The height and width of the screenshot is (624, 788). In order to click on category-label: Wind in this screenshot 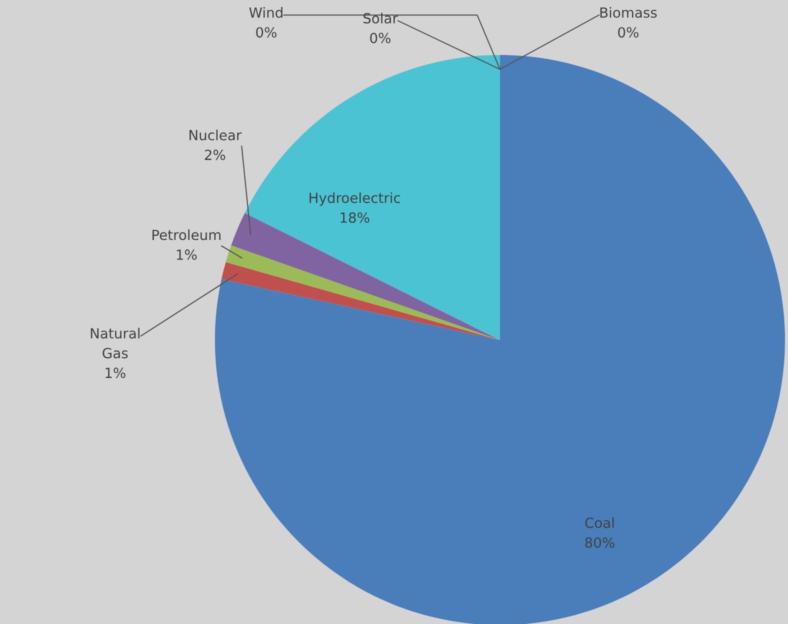, I will do `click(265, 12)`.